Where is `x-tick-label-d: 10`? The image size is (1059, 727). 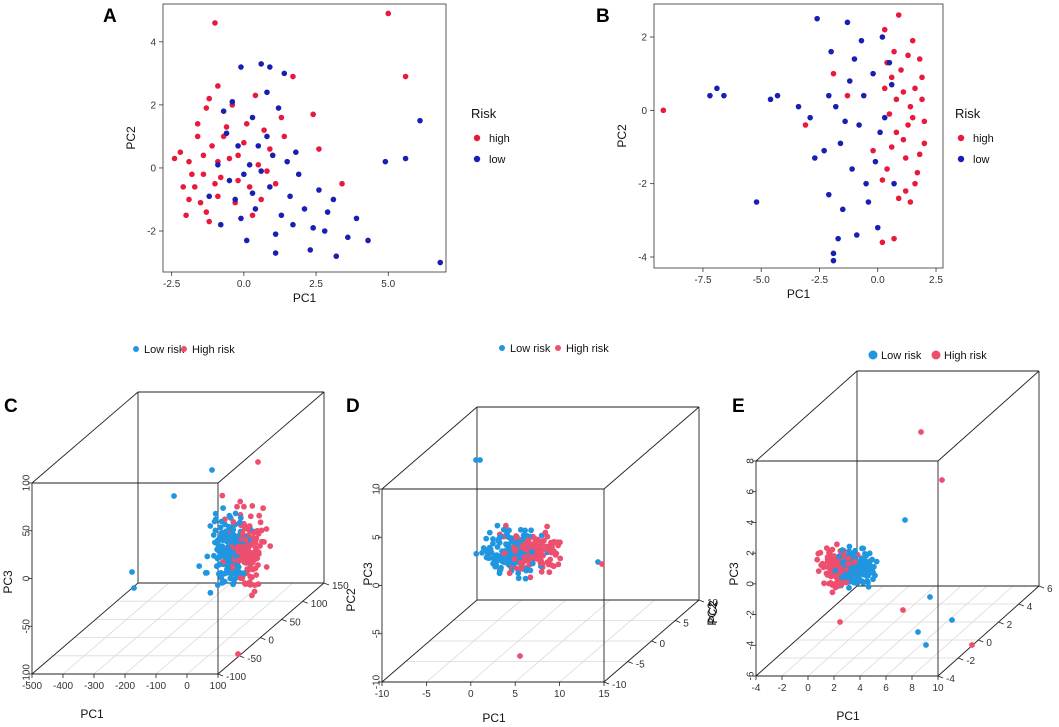 x-tick-label-d: 10 is located at coordinates (560, 694).